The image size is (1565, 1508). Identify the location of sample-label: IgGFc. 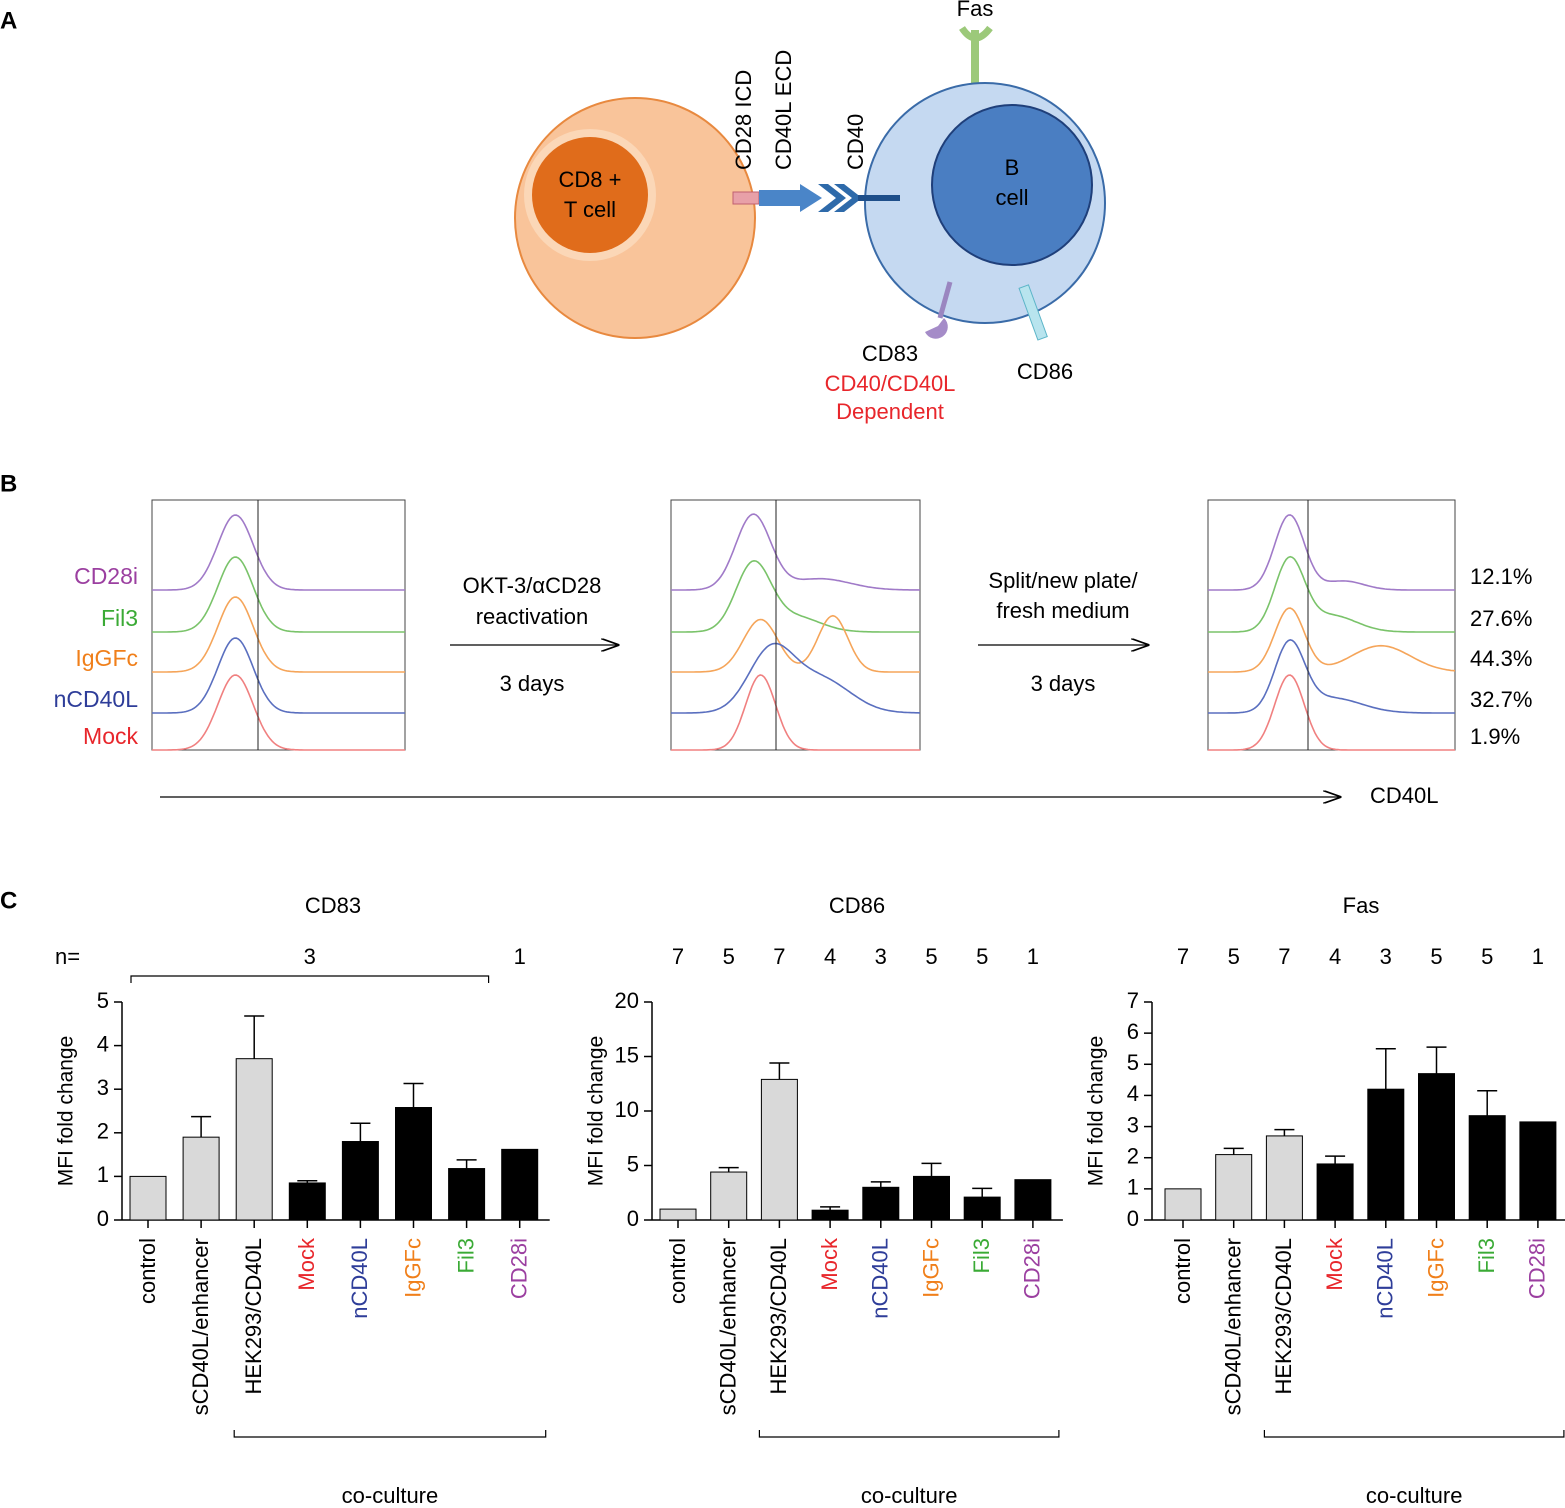
(106, 658).